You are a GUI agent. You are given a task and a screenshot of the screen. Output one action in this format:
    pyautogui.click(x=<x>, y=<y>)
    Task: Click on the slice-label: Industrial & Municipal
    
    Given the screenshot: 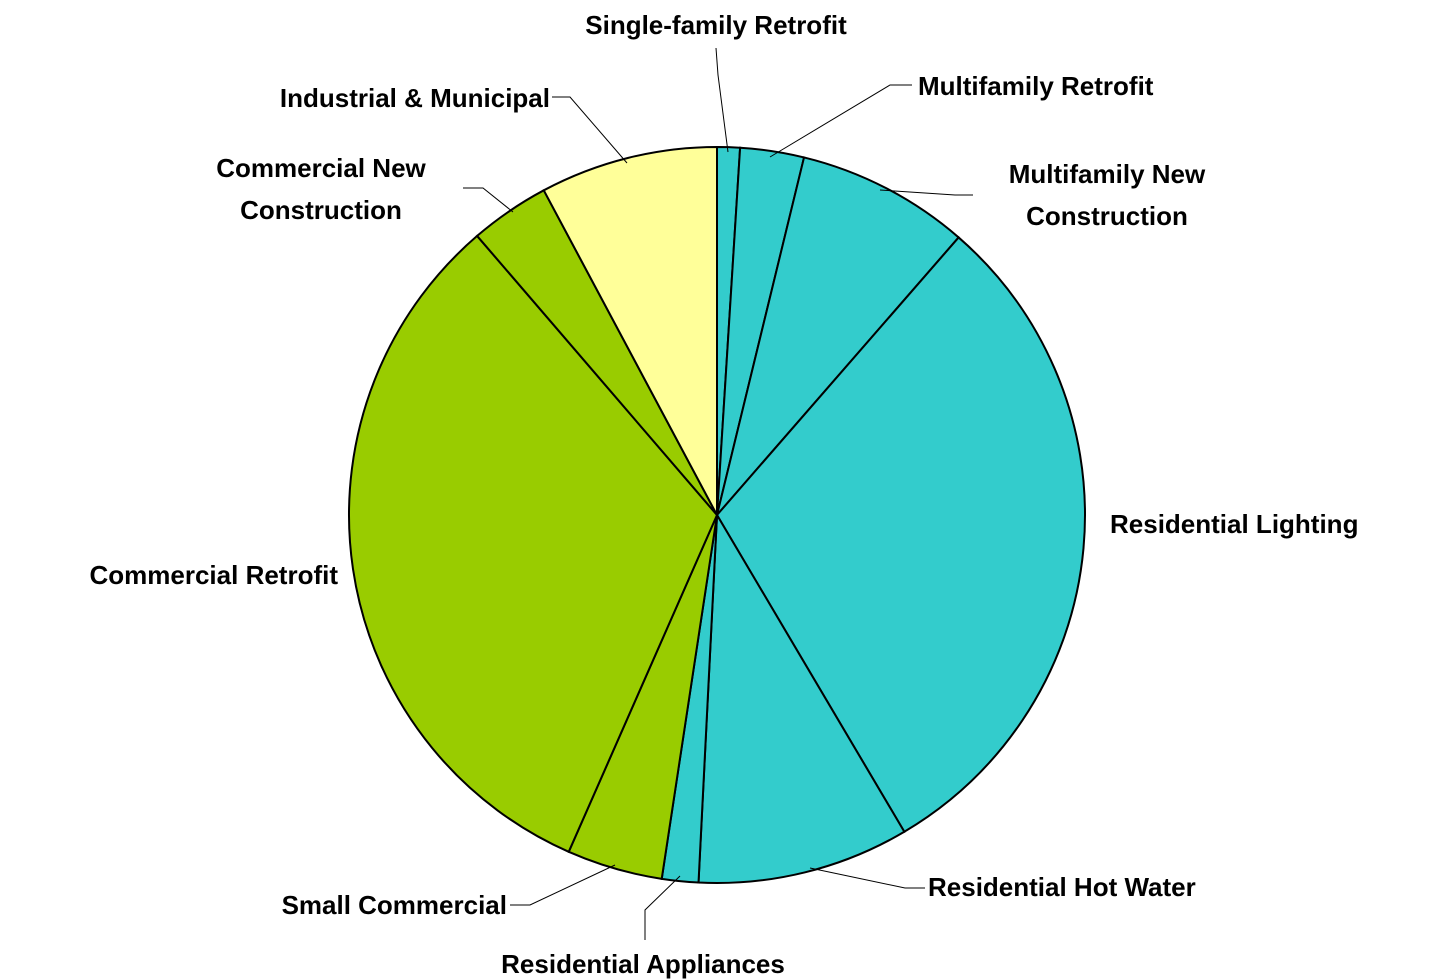 What is the action you would take?
    pyautogui.click(x=414, y=98)
    